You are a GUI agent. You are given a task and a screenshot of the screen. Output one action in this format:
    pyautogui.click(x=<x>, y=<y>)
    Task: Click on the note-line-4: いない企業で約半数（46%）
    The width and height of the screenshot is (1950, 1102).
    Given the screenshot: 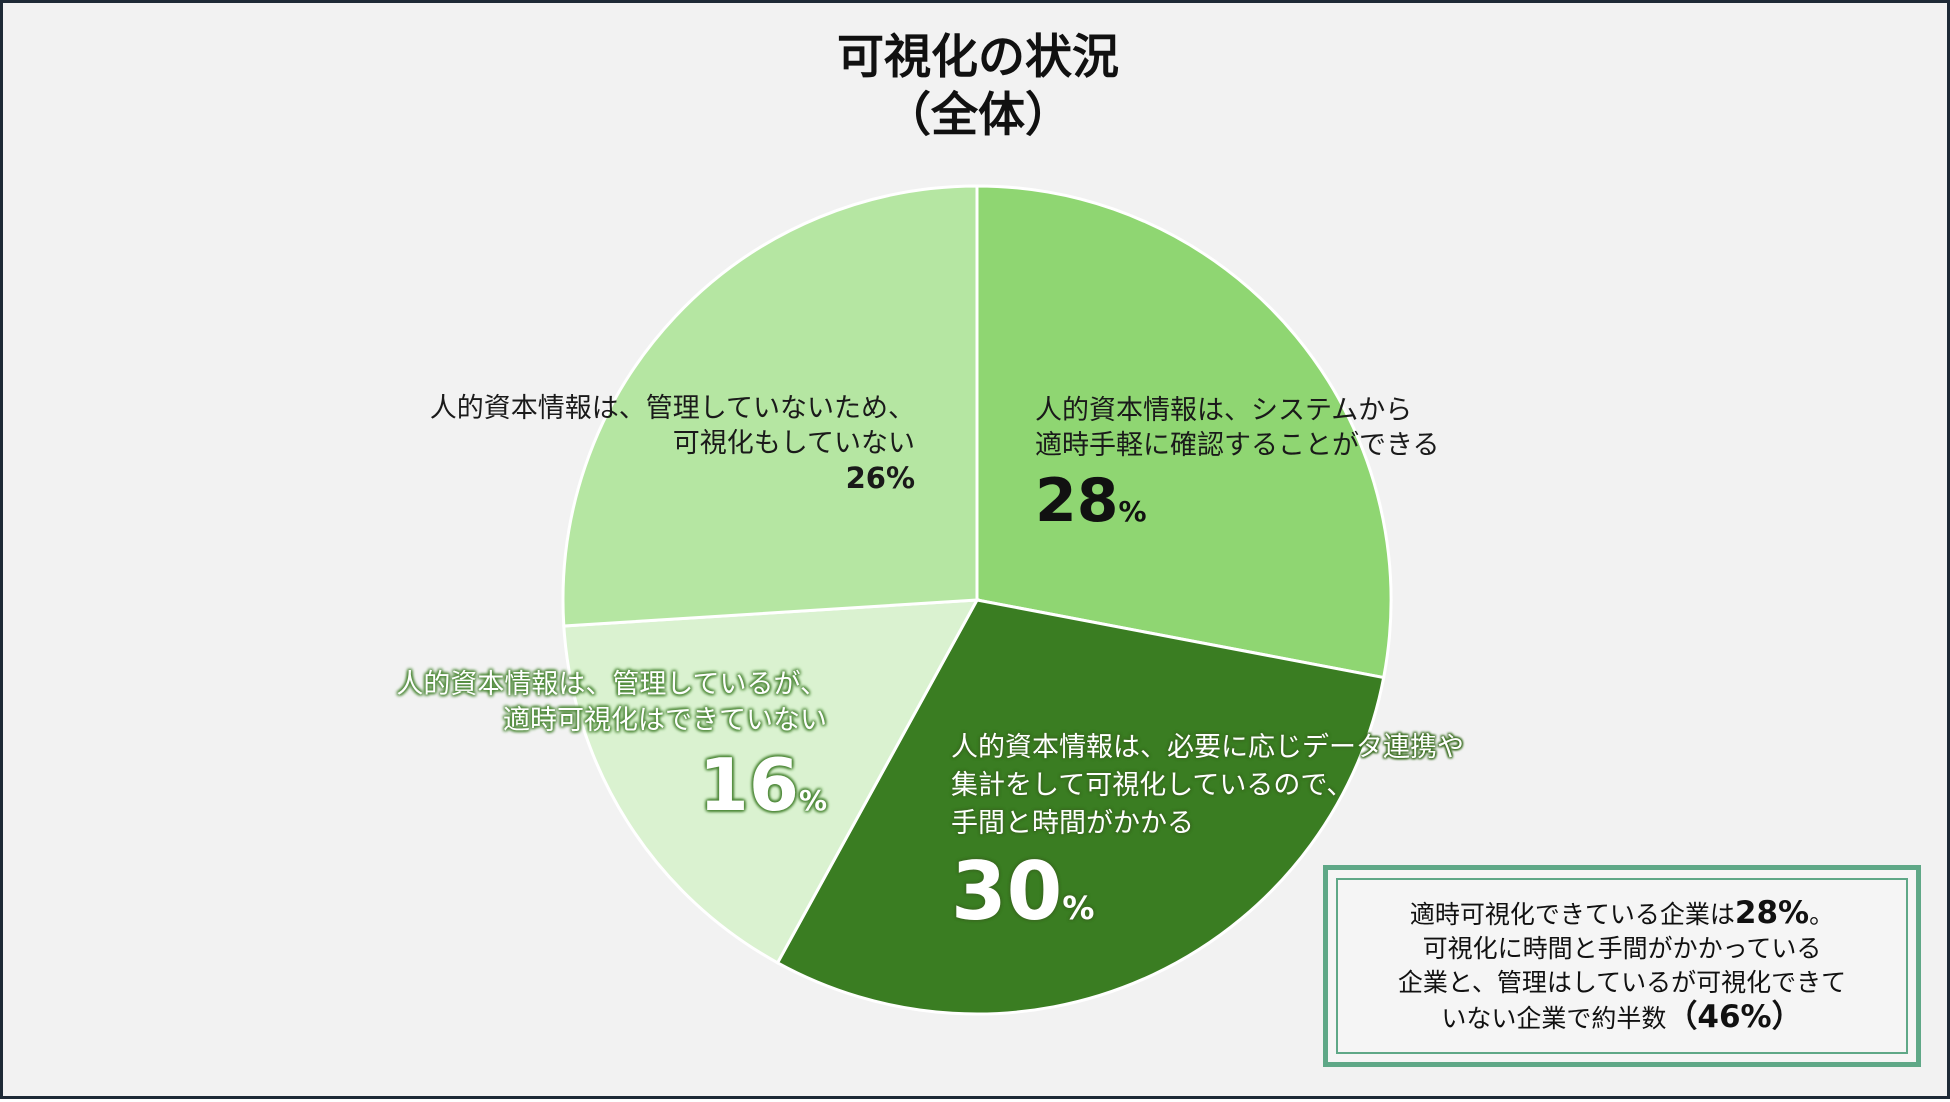 What is the action you would take?
    pyautogui.click(x=1621, y=1018)
    